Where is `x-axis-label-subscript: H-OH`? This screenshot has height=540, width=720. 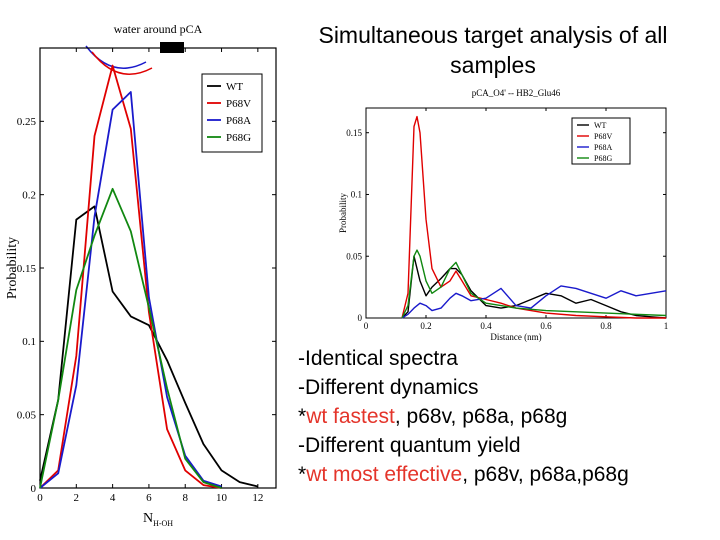 x-axis-label-subscript: H-OH is located at coordinates (163, 523).